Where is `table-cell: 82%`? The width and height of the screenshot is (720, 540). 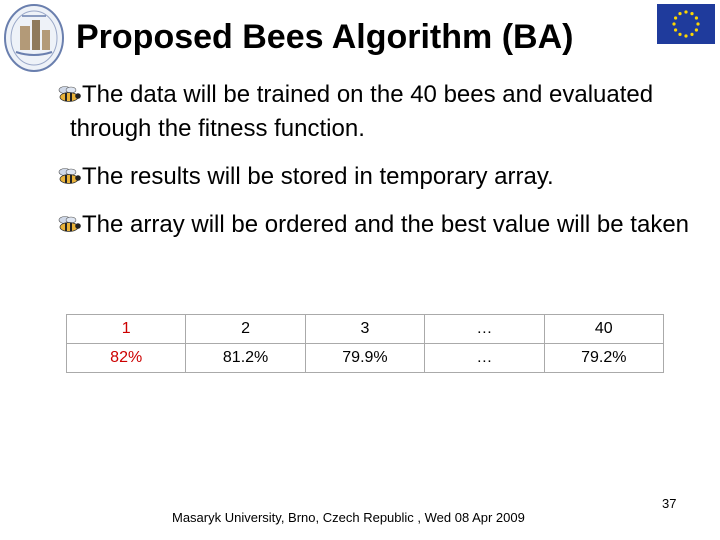
table-cell: 82% is located at coordinates (126, 358).